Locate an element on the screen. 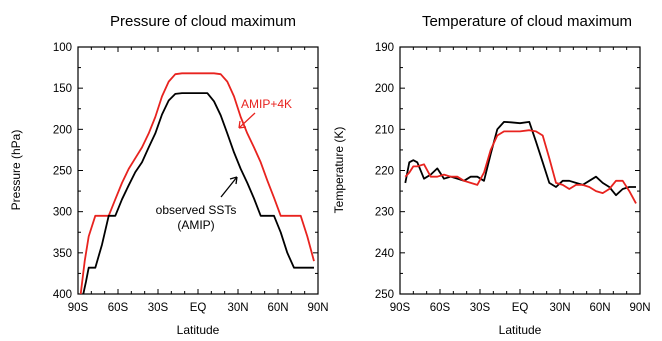  pressure-y-axis-label: Pressure (hPa) is located at coordinates (16, 170).